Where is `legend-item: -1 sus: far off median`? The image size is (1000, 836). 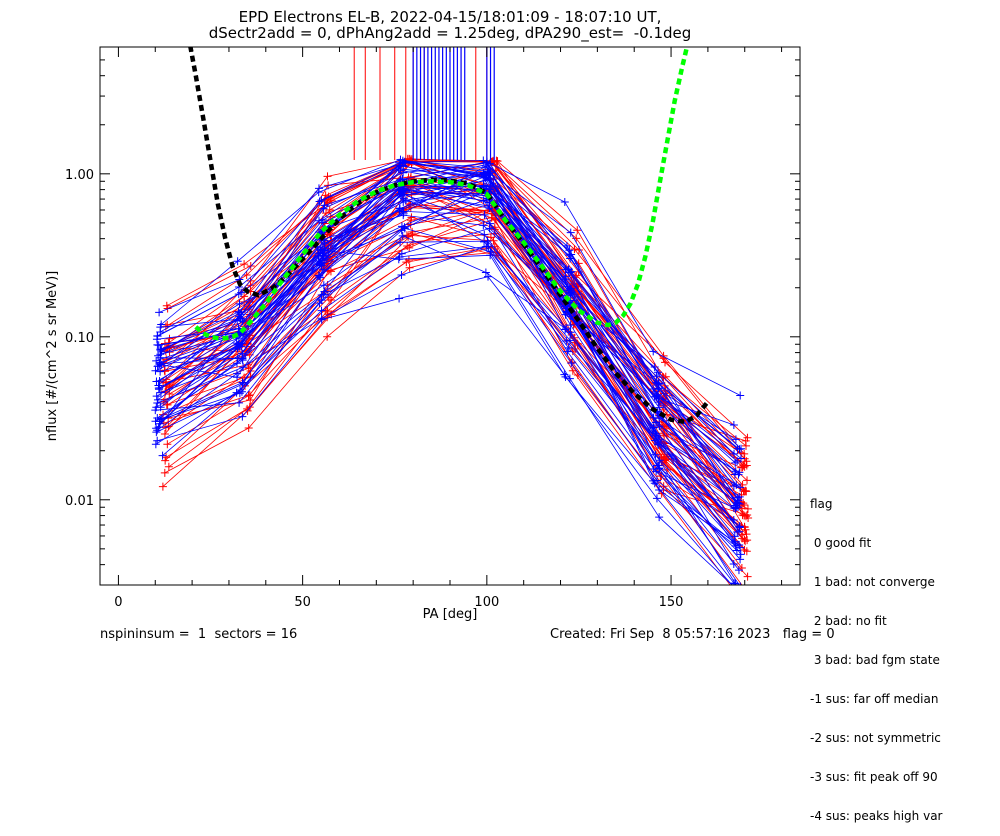 legend-item: -1 sus: far off median is located at coordinates (874, 699).